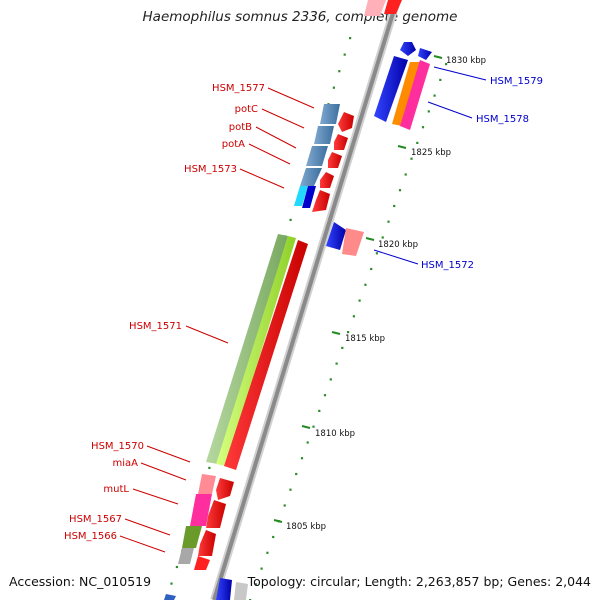  What do you see at coordinates (240, 127) in the screenshot?
I see `label-potB: potB` at bounding box center [240, 127].